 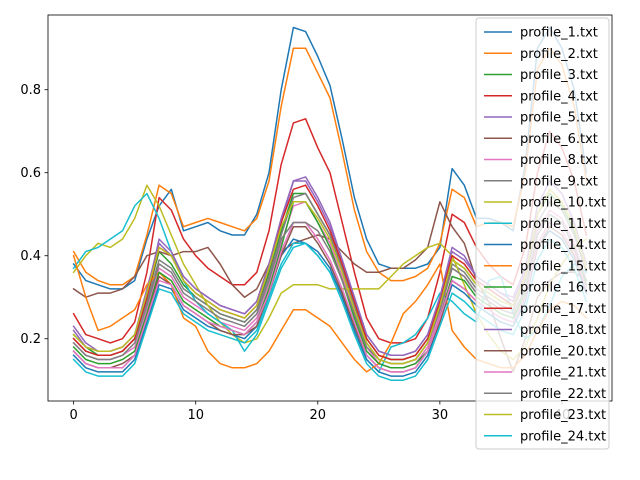 I want to click on y-tick-label: 0.2, so click(x=30, y=339).